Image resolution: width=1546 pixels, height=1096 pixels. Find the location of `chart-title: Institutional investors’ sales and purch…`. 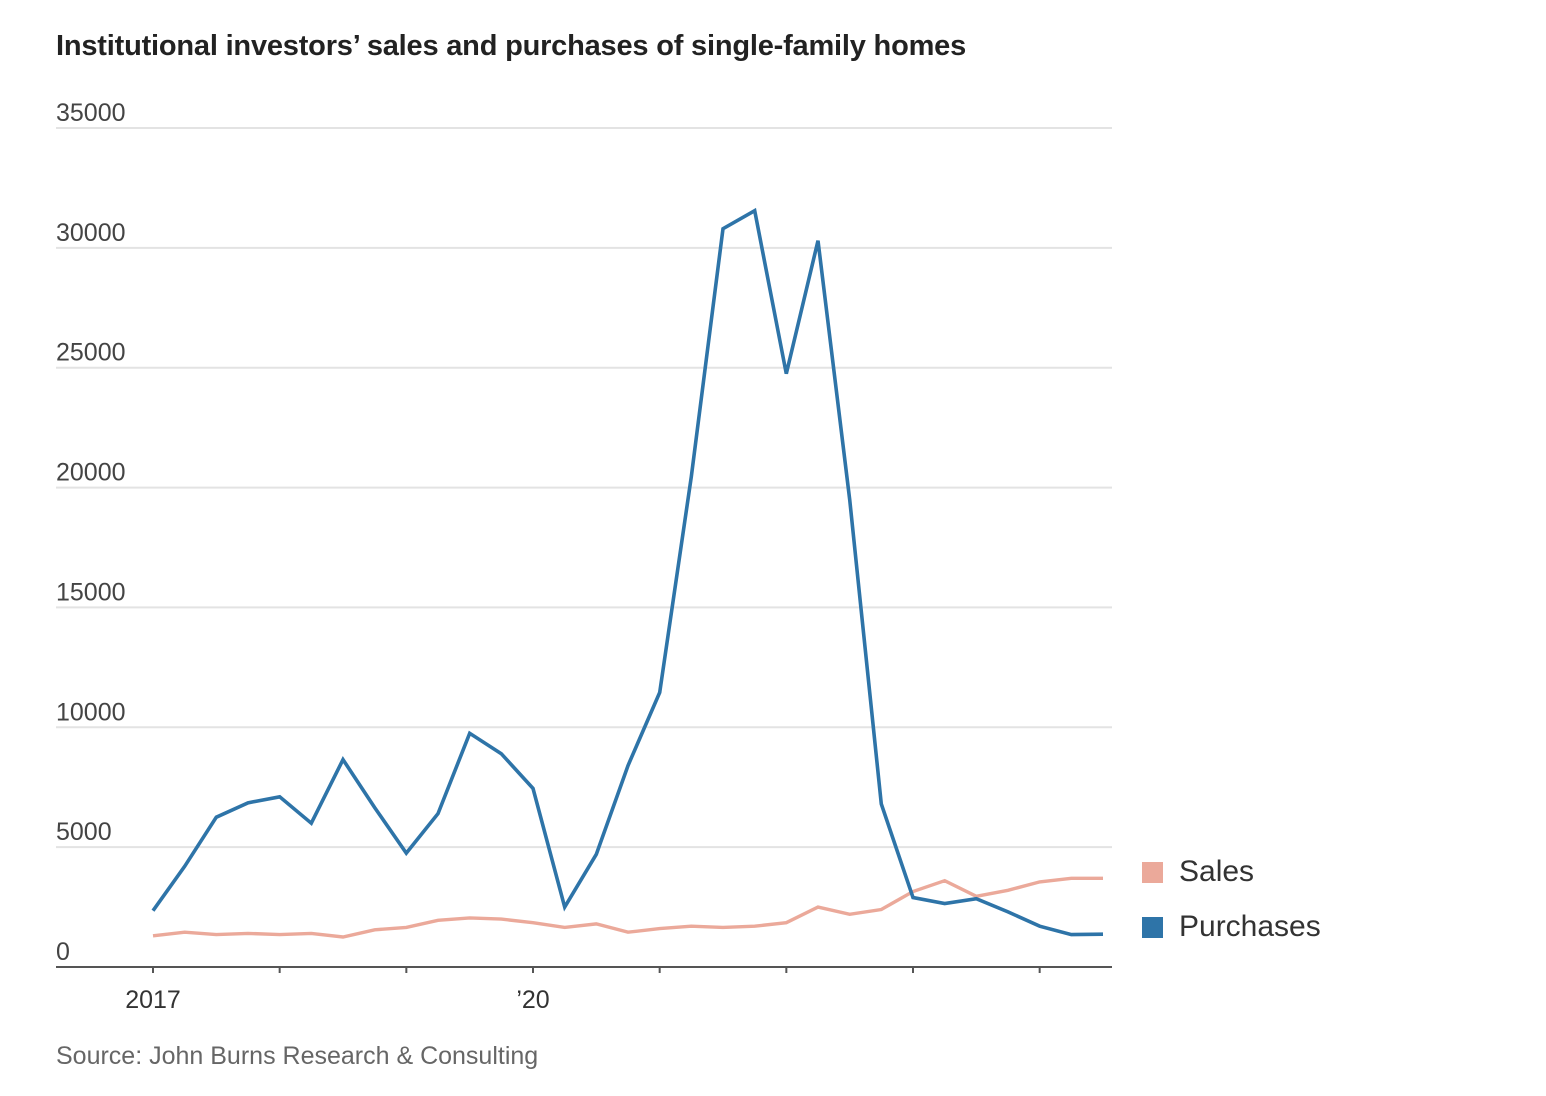

chart-title: Institutional investors’ sales and purch… is located at coordinates (511, 46).